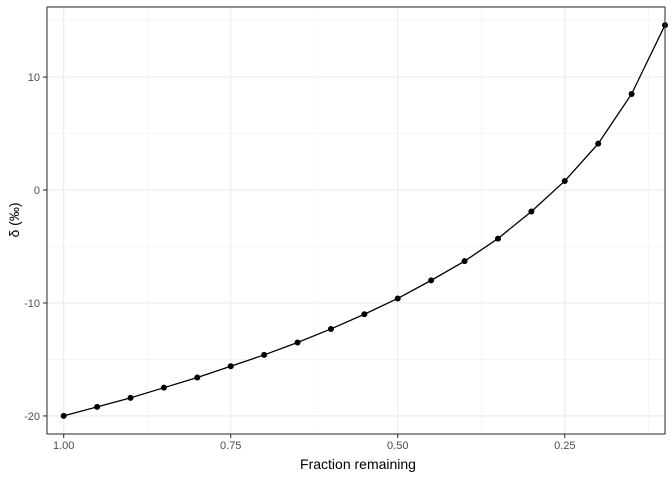  Describe the element at coordinates (32, 304) in the screenshot. I see `y-tick-label: -10` at that location.